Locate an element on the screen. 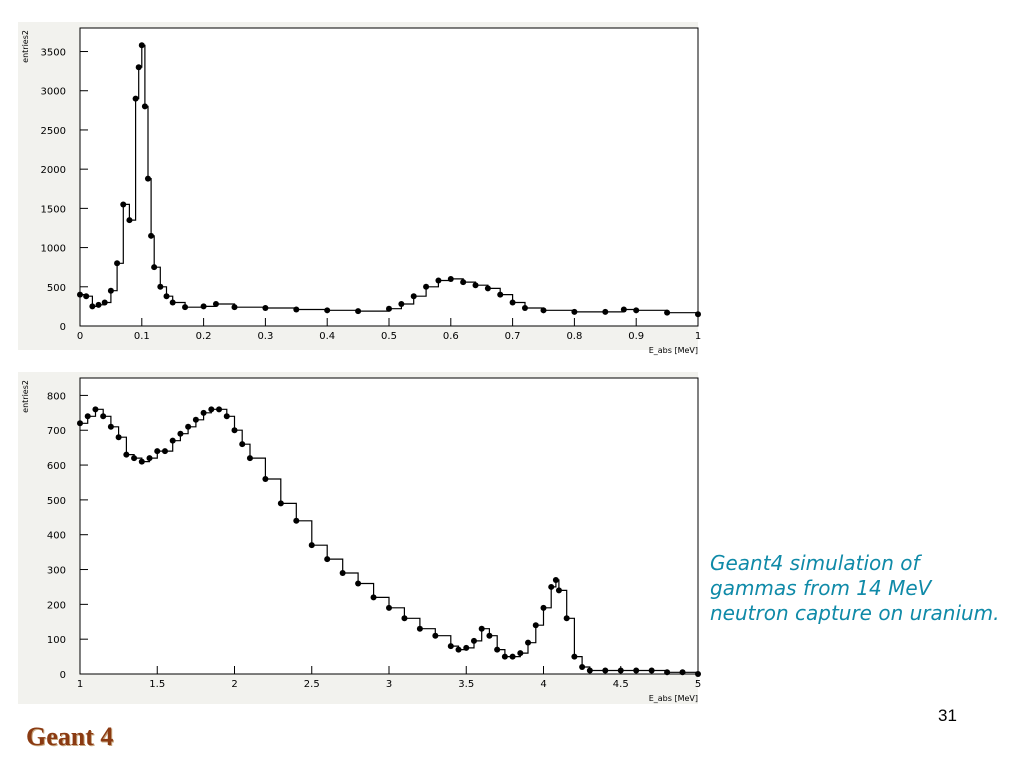  x-tick-label: 5 is located at coordinates (698, 684).